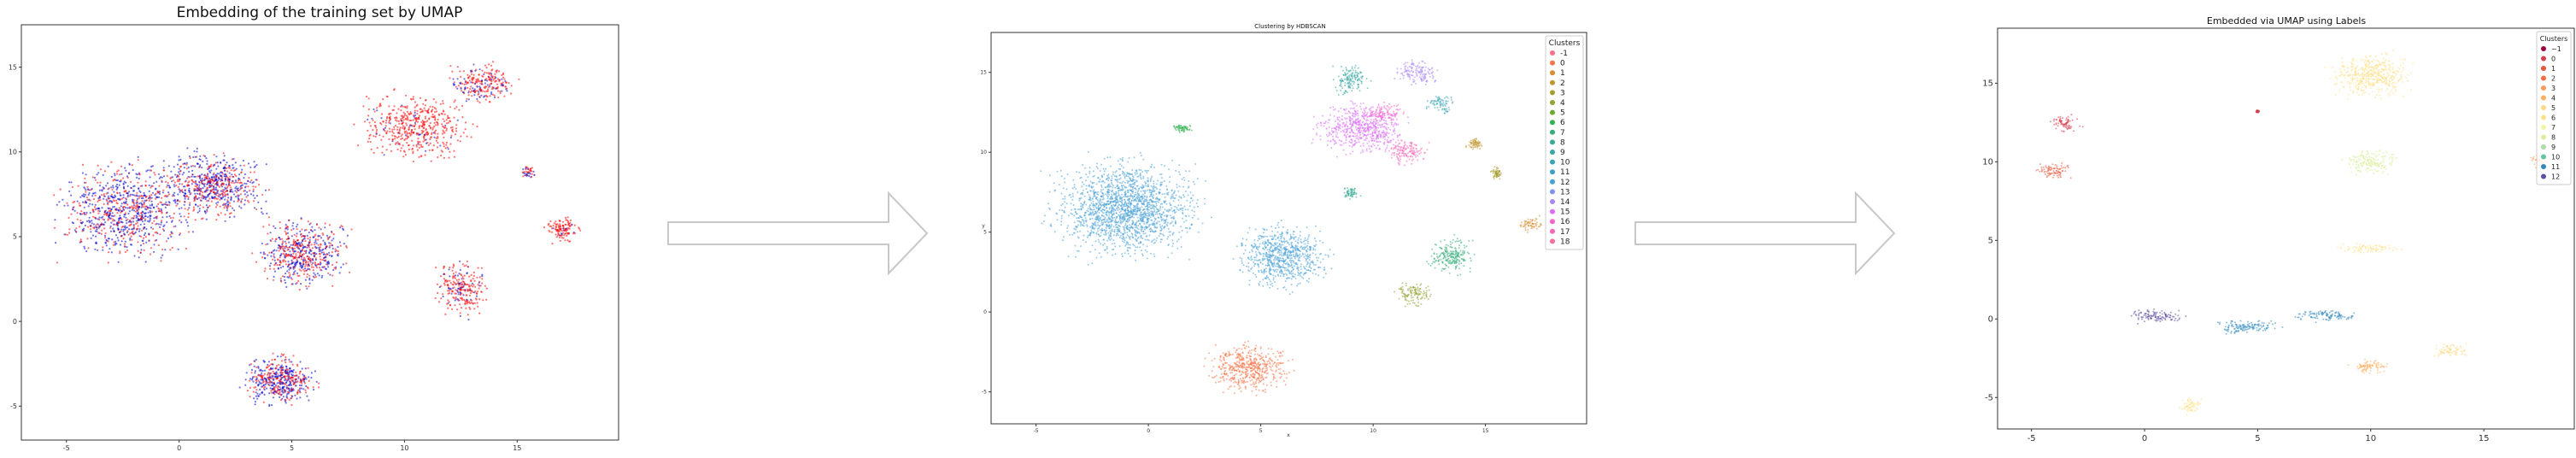 This screenshot has height=458, width=2576. Describe the element at coordinates (13, 152) in the screenshot. I see `y-tick-label: 10` at that location.